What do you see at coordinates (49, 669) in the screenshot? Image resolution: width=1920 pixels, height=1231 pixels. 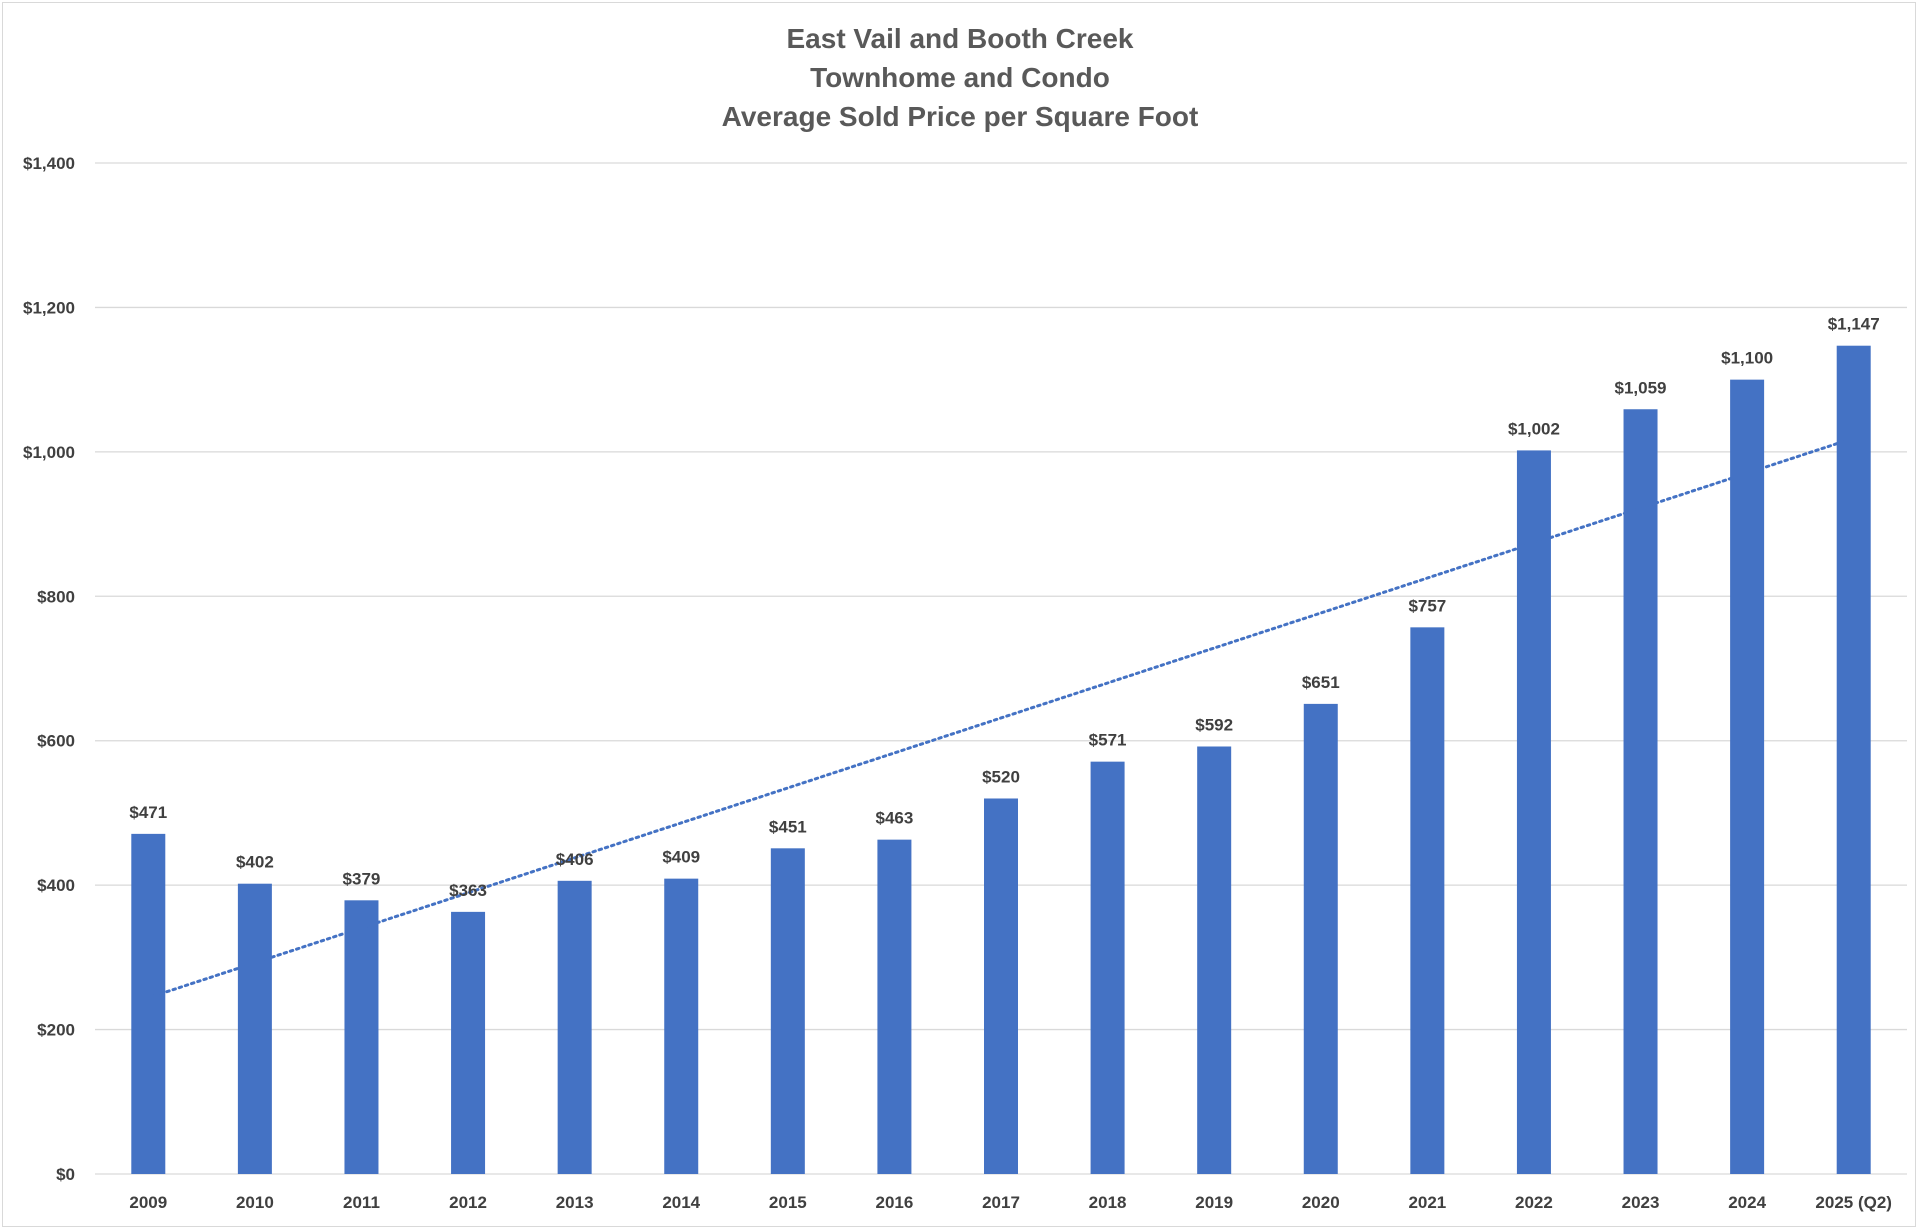 I see `y-axis: $0 $200 $400 $600 $800 $1,000 $1,200 $1,400` at bounding box center [49, 669].